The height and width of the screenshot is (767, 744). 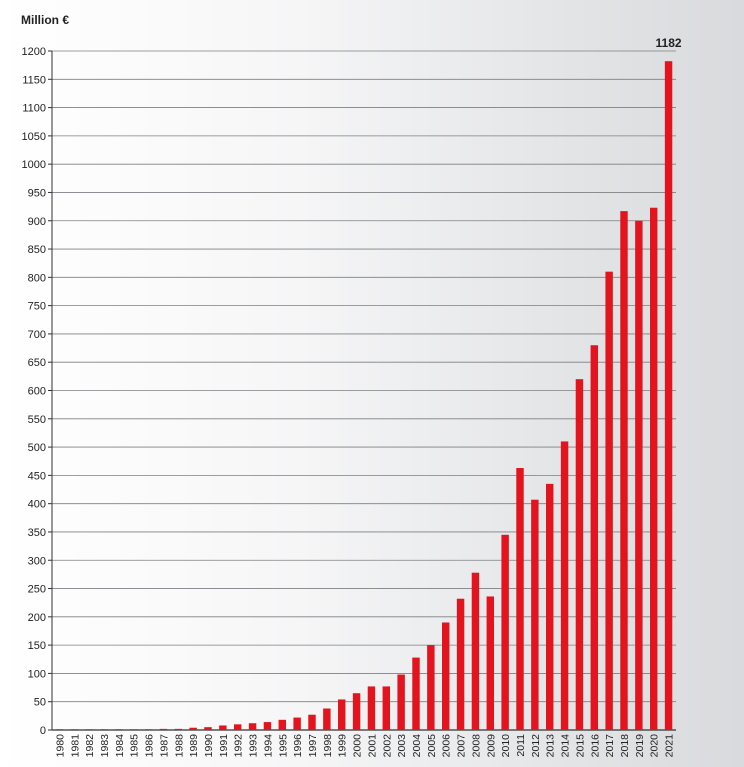 I want to click on bar-1980, so click(x=59, y=729).